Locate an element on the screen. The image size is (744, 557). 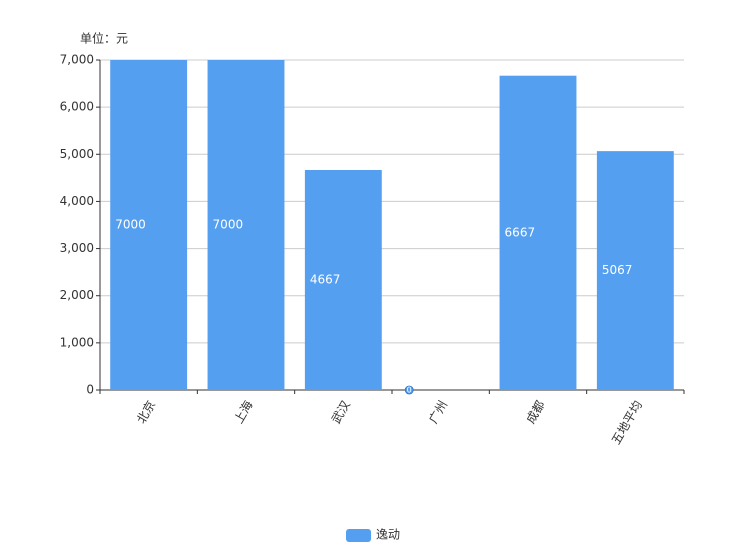
x-tick-label: 成都 is located at coordinates (535, 412).